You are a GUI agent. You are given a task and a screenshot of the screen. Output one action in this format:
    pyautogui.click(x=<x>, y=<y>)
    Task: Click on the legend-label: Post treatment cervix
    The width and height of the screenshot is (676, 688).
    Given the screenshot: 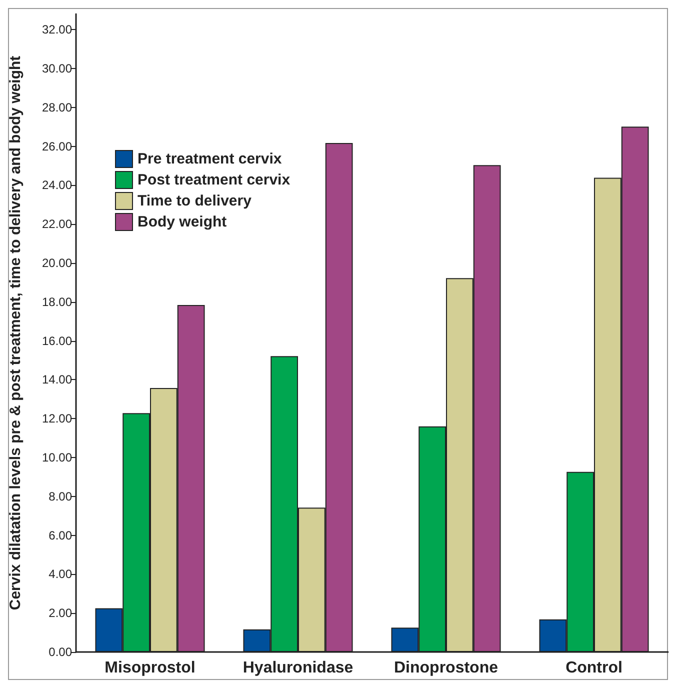 What is the action you would take?
    pyautogui.click(x=214, y=180)
    